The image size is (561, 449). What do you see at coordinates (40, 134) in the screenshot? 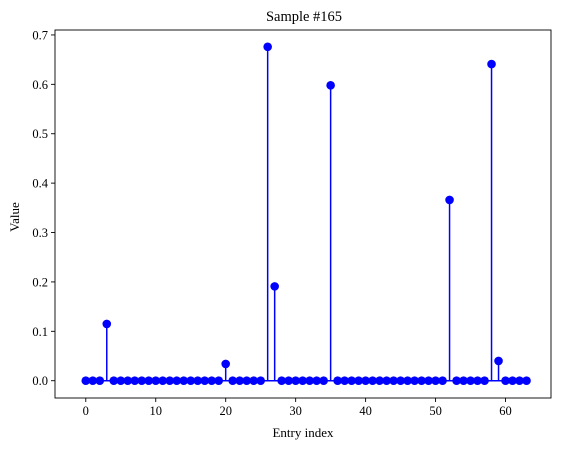
I see `y-tick-label: 0.5` at bounding box center [40, 134].